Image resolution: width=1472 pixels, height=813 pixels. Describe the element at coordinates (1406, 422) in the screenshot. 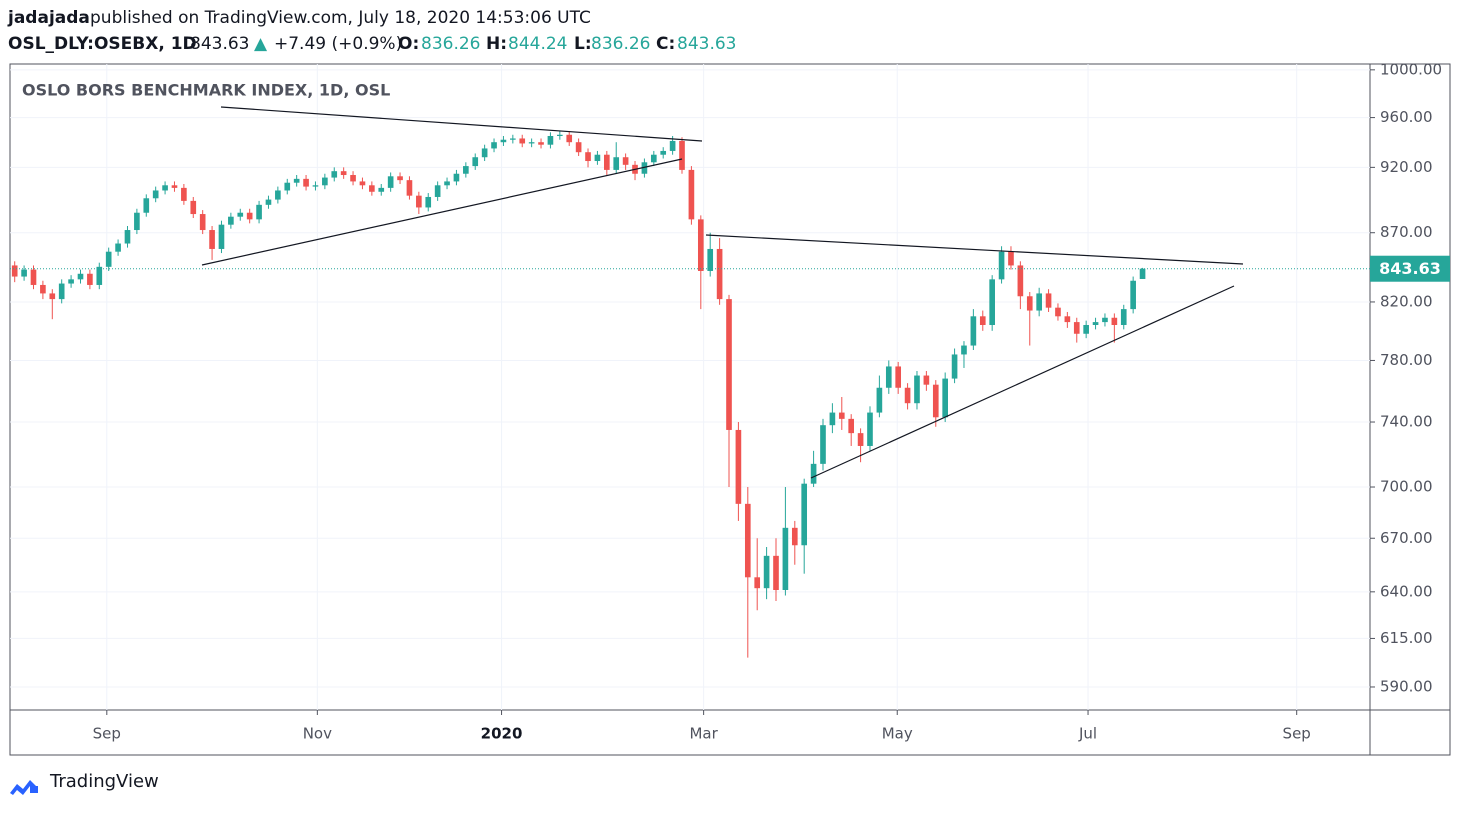

I see `y-tick-label: 740.00` at that location.